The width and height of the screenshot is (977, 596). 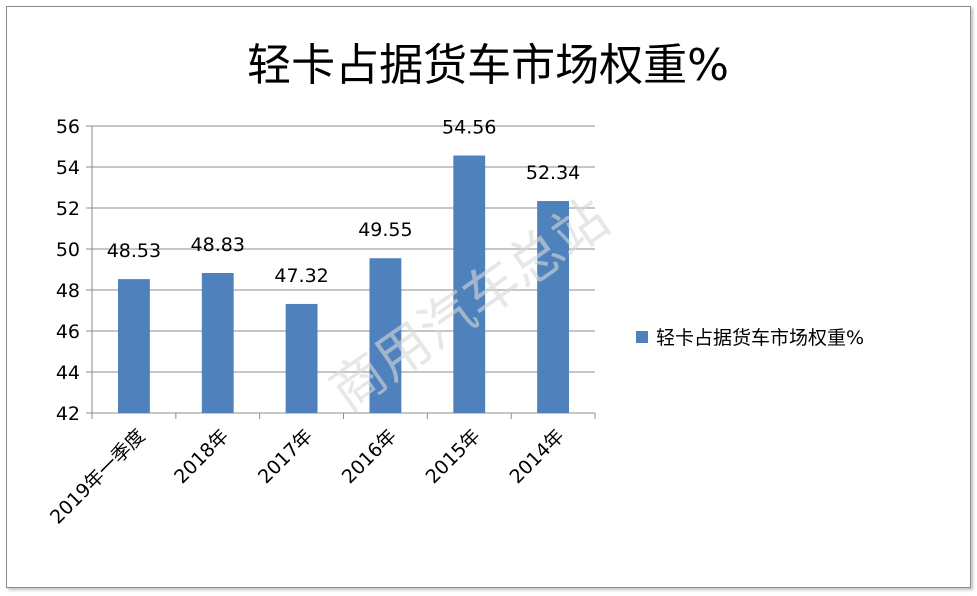 I want to click on data-label: 48.83, so click(x=218, y=245).